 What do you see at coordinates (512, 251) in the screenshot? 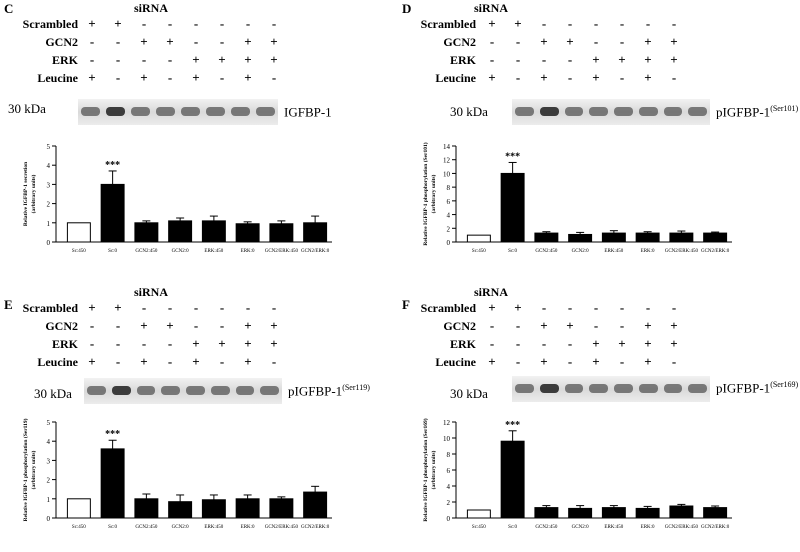
I see `x-tick-label: Sc:0` at bounding box center [512, 251].